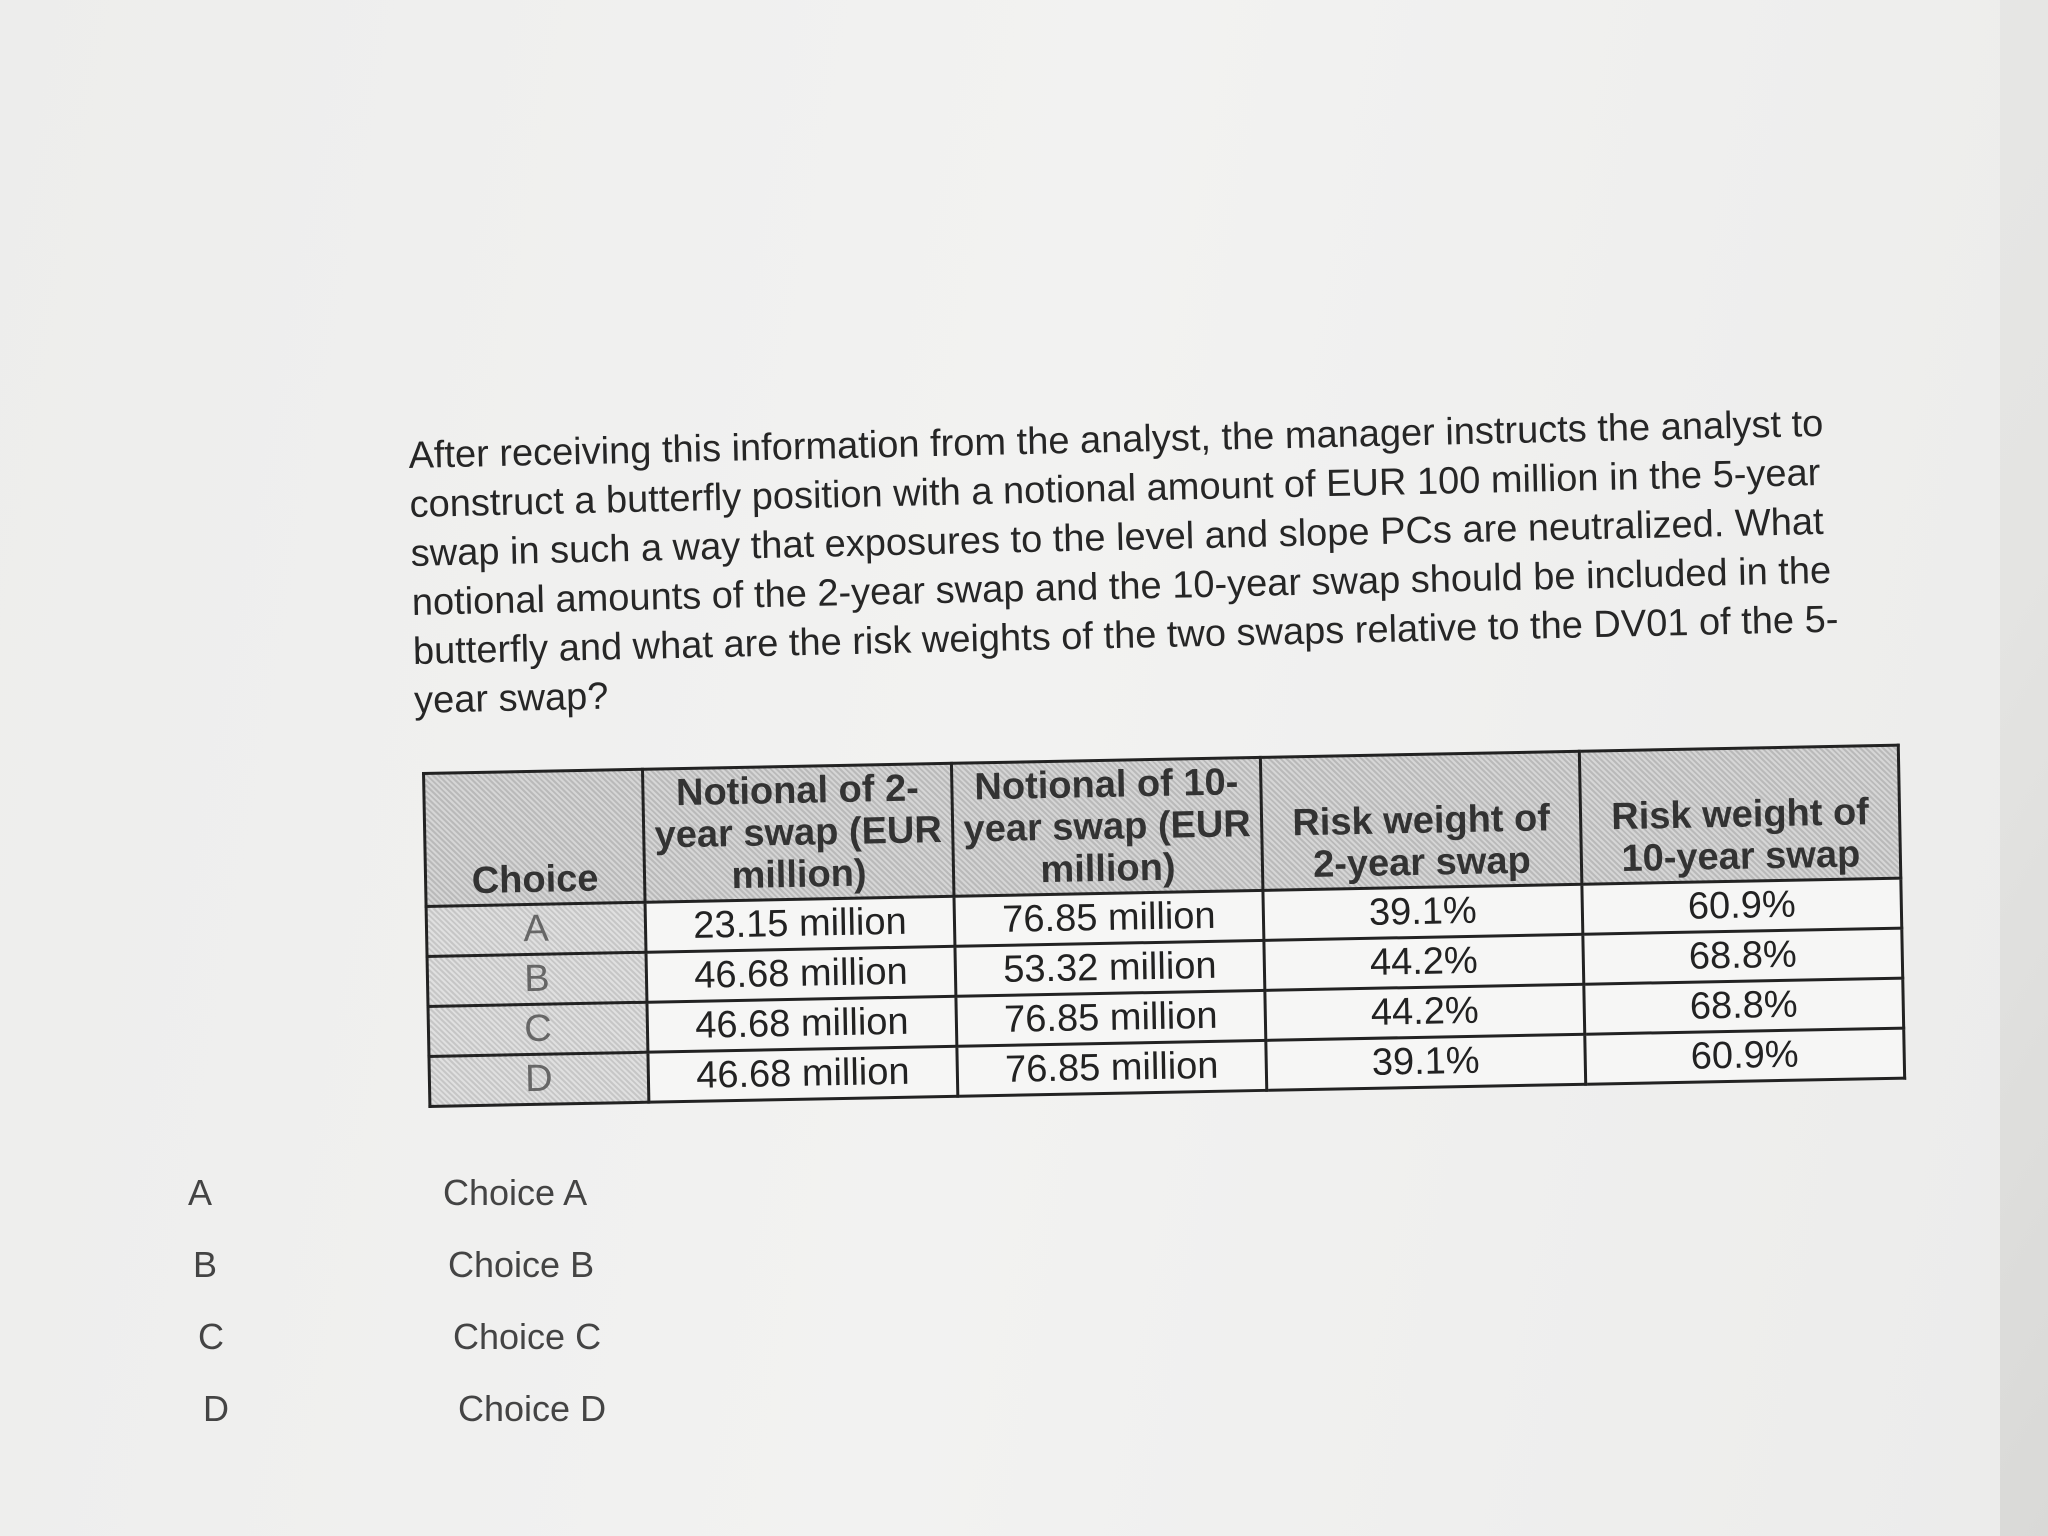 Image resolution: width=2048 pixels, height=1536 pixels. I want to click on header-choice: Choice, so click(534, 838).